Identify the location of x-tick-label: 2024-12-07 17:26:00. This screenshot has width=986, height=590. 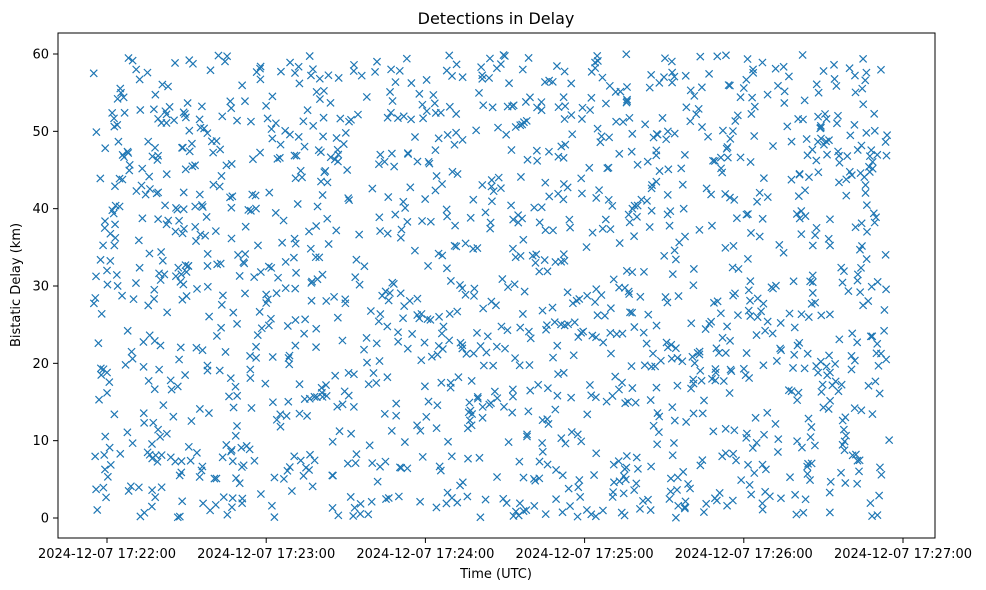
(744, 554).